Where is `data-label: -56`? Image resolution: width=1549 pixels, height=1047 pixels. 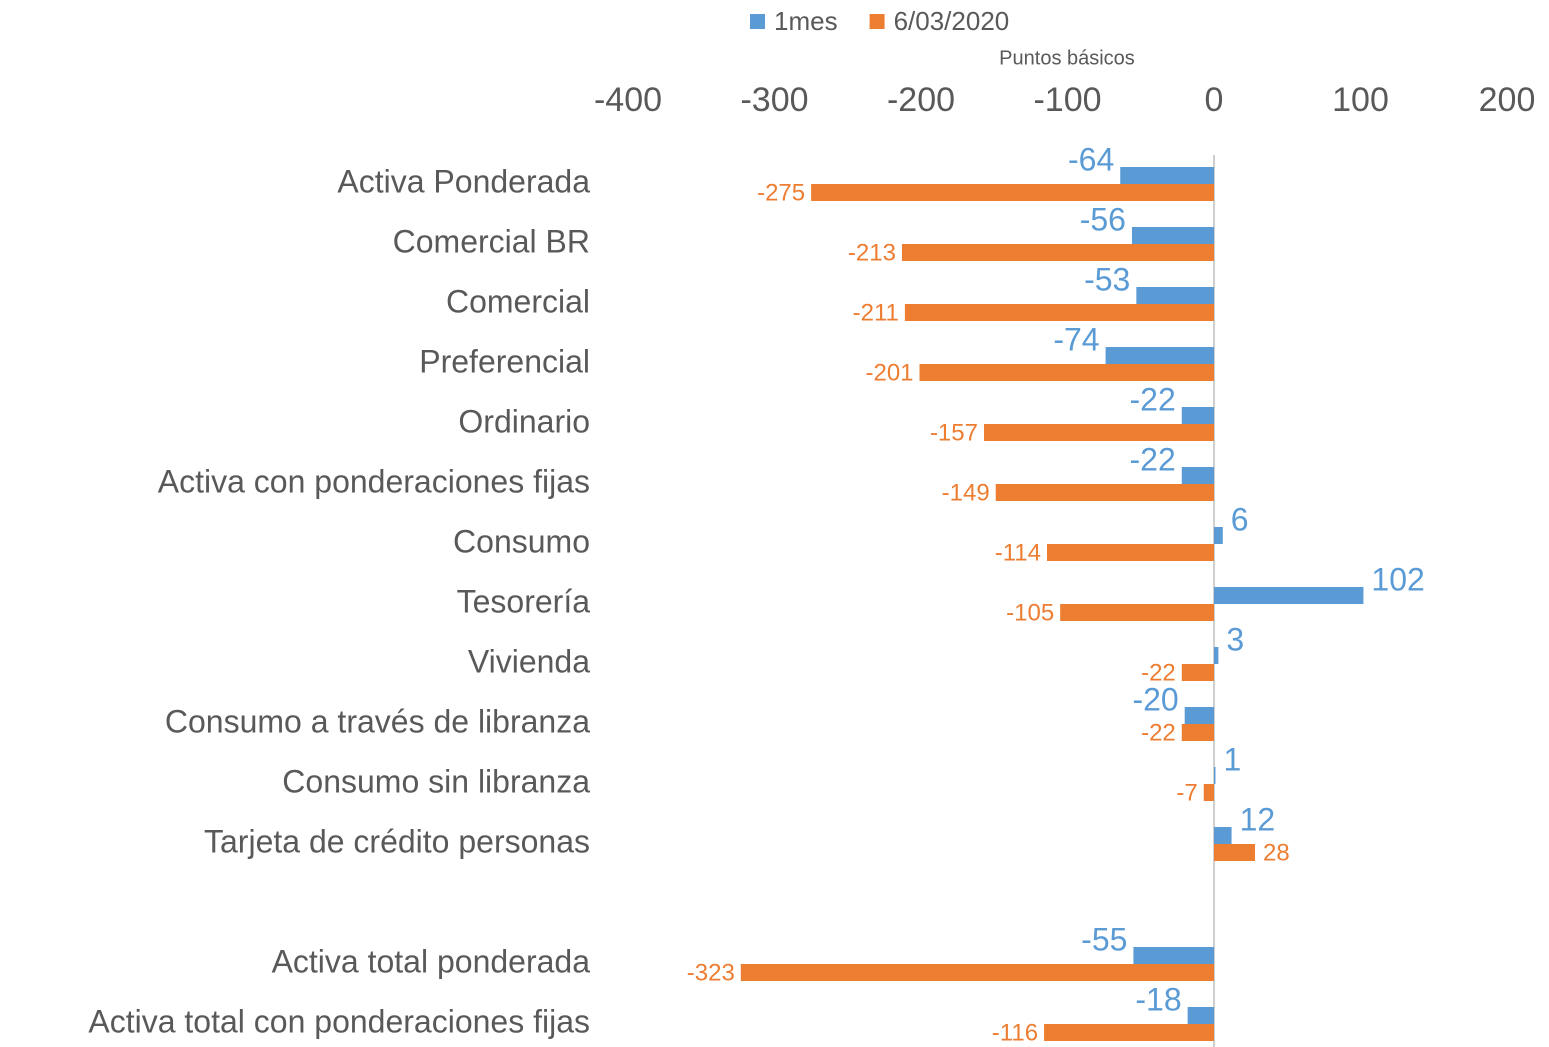
data-label: -56 is located at coordinates (1103, 219).